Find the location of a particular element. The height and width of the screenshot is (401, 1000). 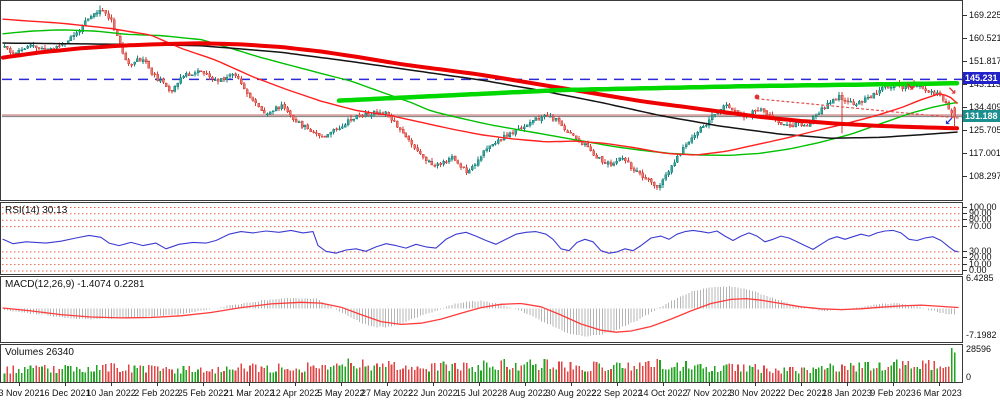

date-label: 10 Jan 2022 is located at coordinates (111, 393).